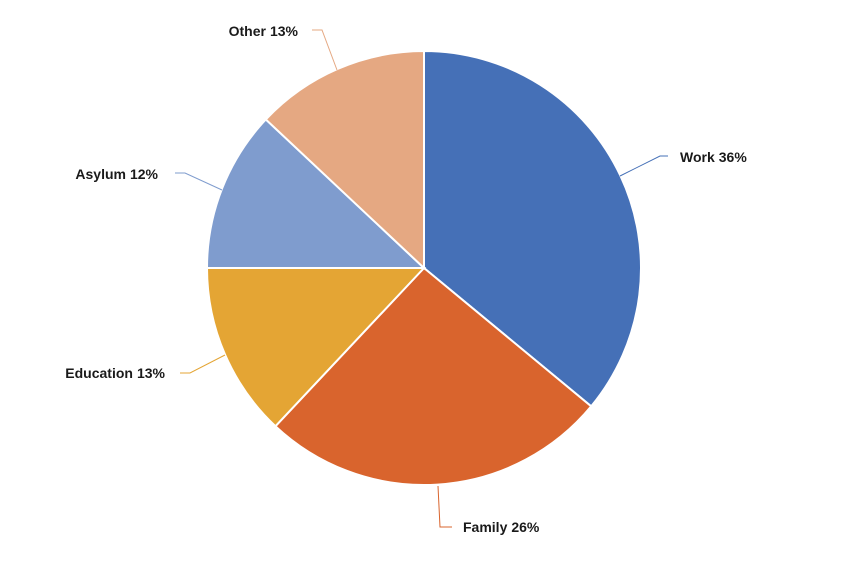  What do you see at coordinates (144, 174) in the screenshot?
I see `value-label: 12%` at bounding box center [144, 174].